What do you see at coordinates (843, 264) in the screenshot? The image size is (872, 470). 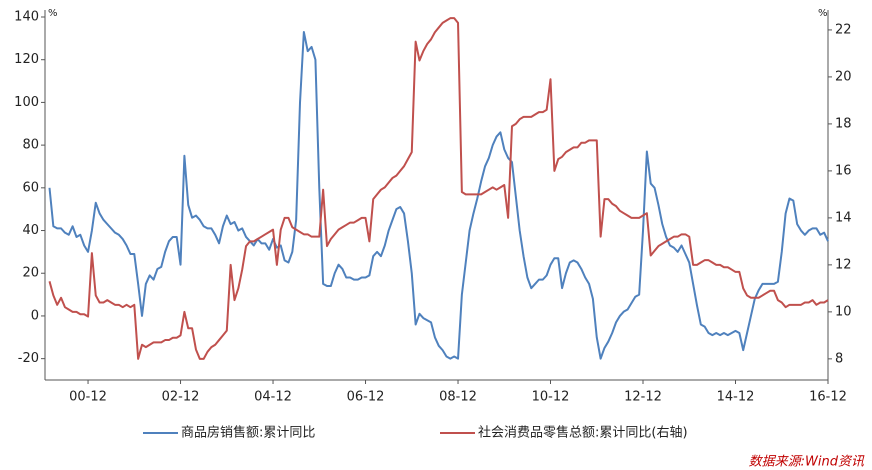 I see `y2-tick-label: 12` at bounding box center [843, 264].